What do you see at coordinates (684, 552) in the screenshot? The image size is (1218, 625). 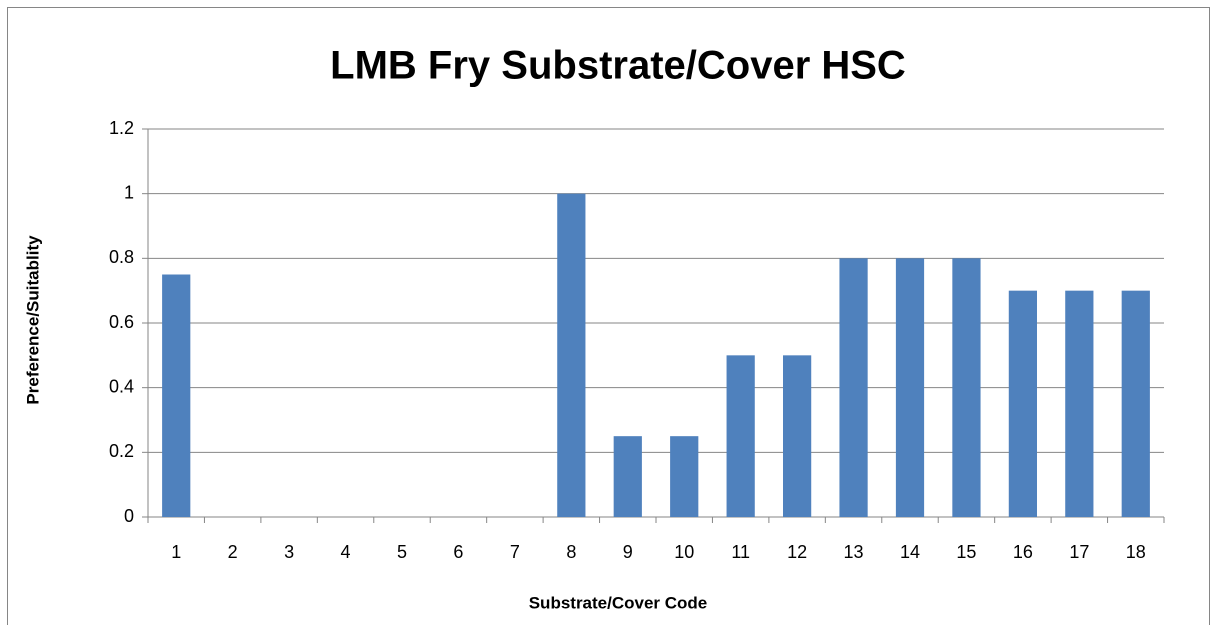 I see `x-tick-label: 10` at bounding box center [684, 552].